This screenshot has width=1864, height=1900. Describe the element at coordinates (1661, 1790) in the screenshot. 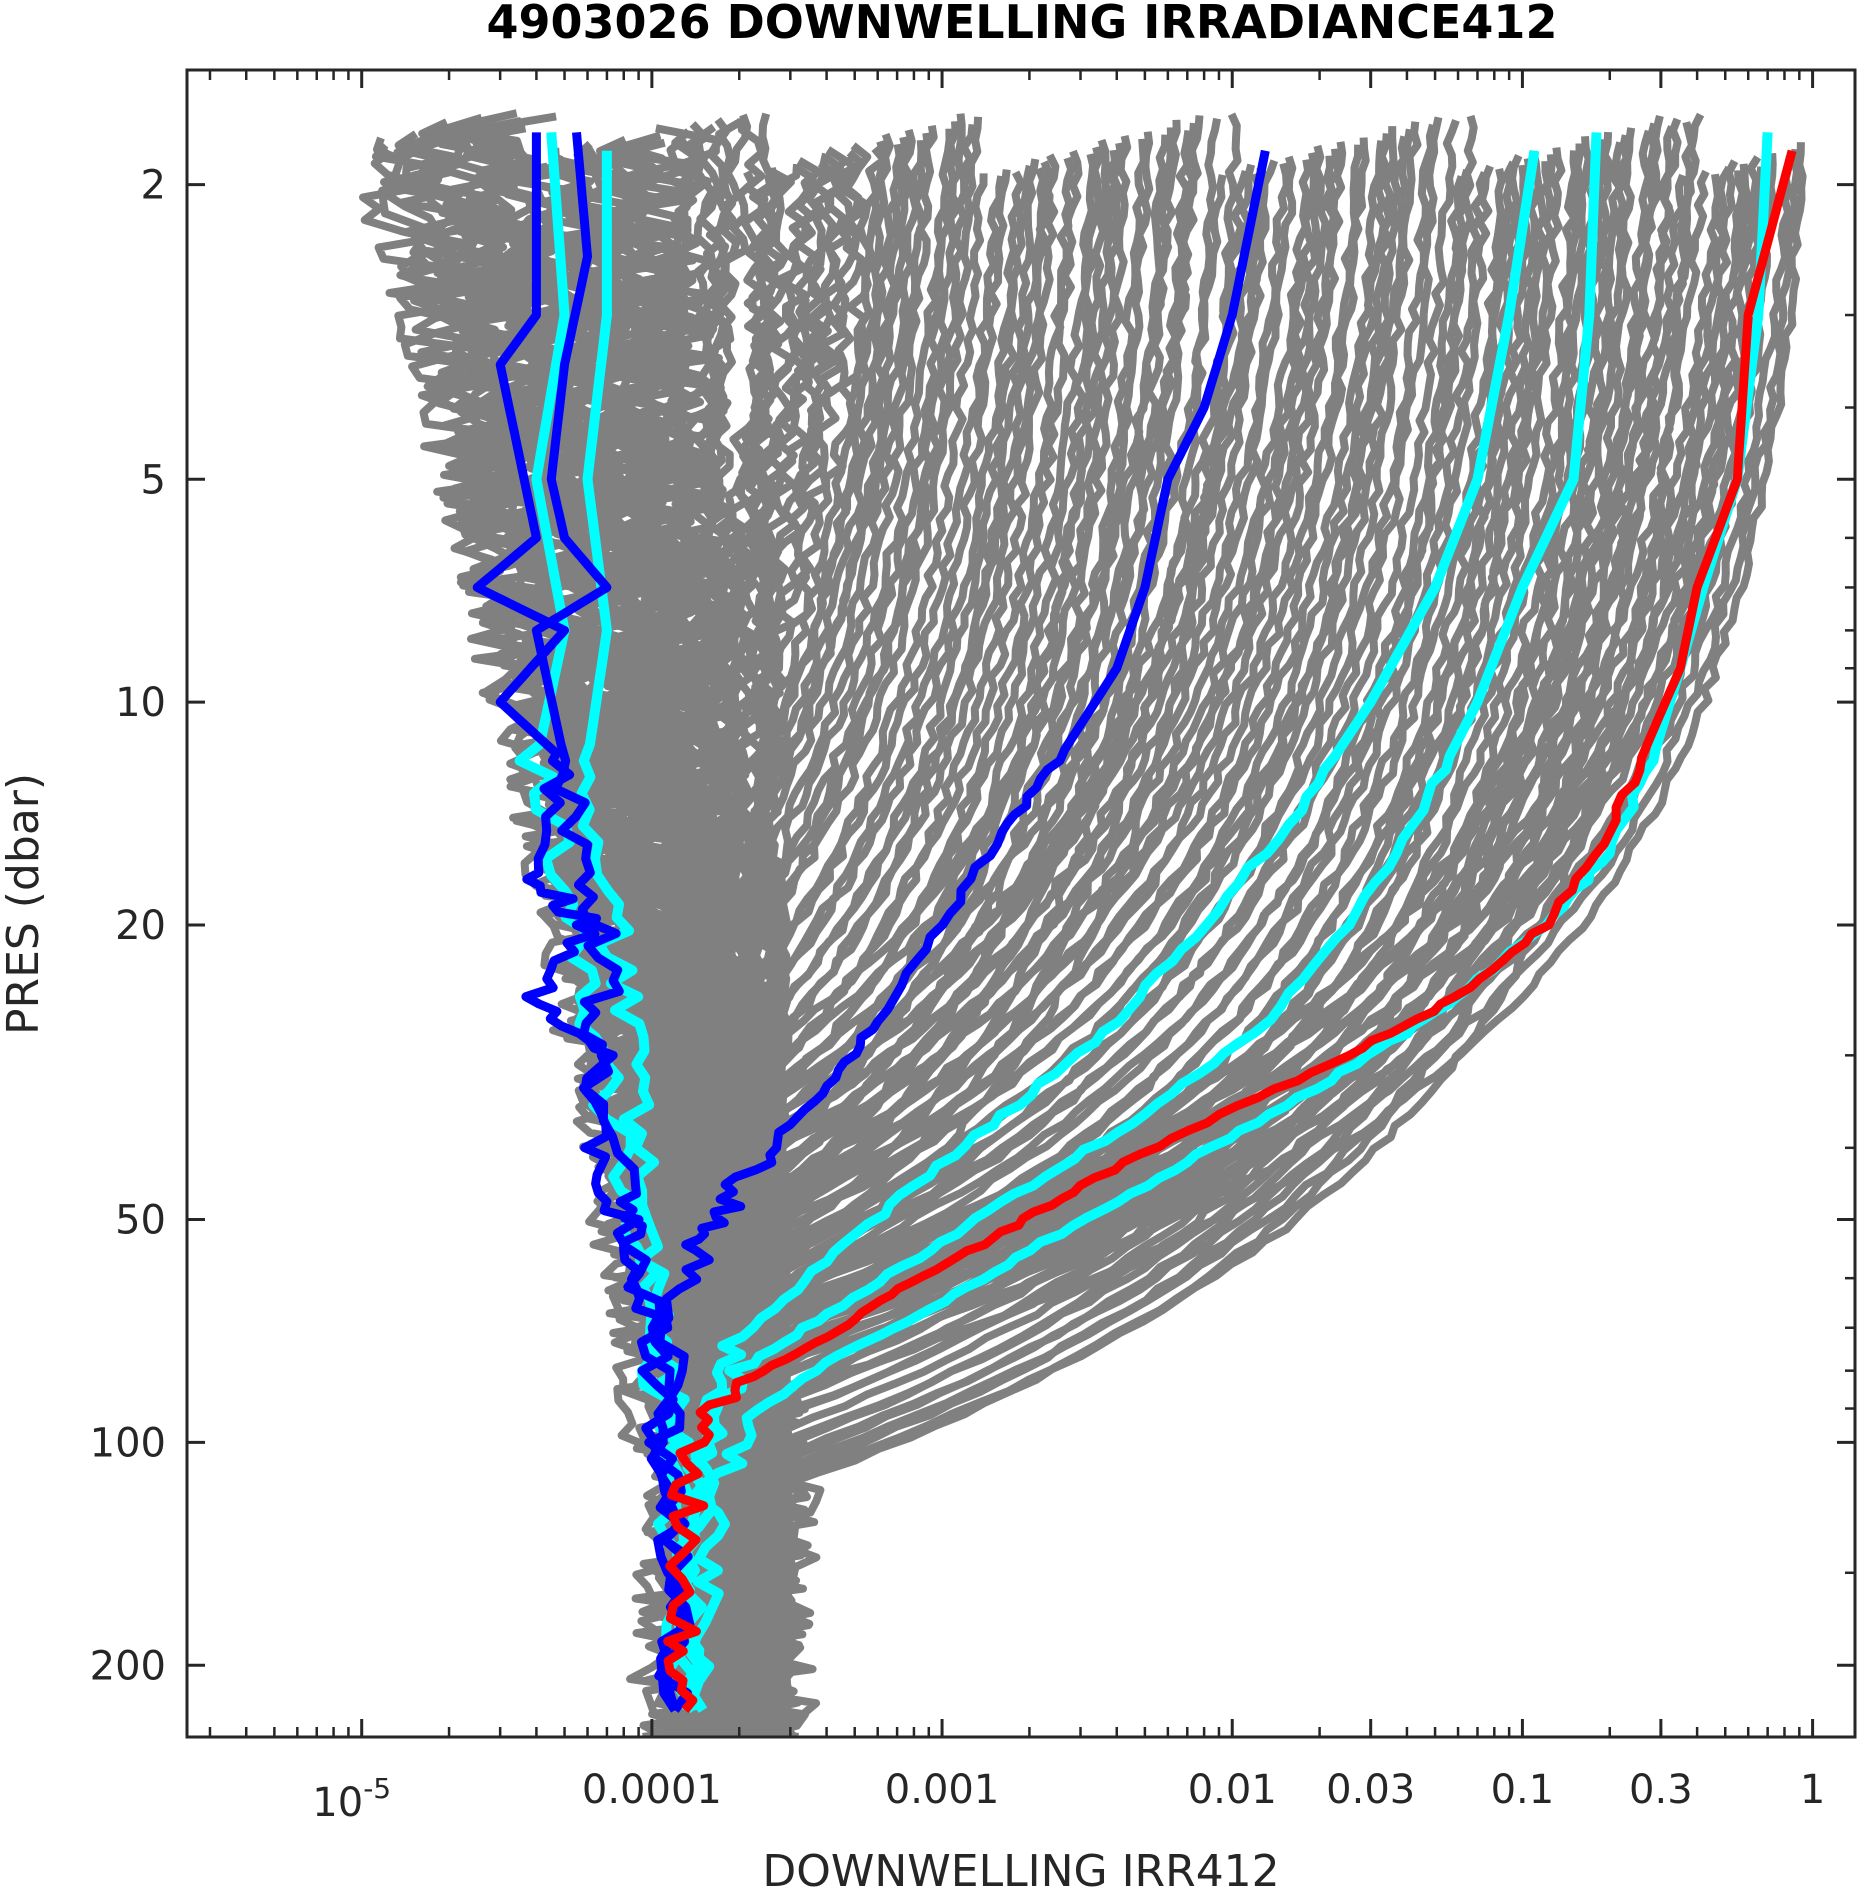

I see `x-tick-label: 0.3` at that location.